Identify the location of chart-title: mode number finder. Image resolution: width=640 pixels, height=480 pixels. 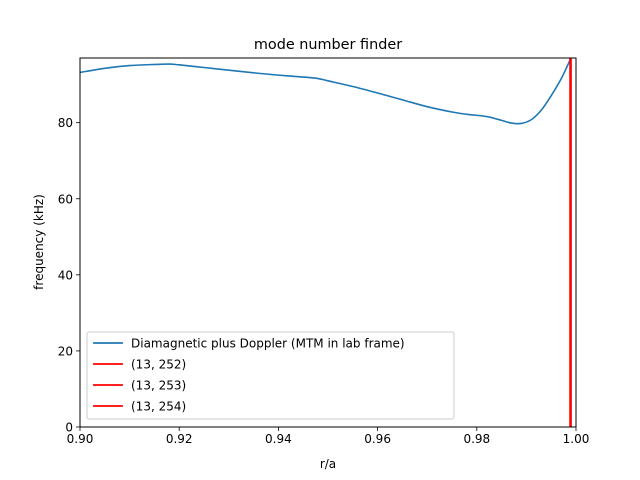
(328, 45).